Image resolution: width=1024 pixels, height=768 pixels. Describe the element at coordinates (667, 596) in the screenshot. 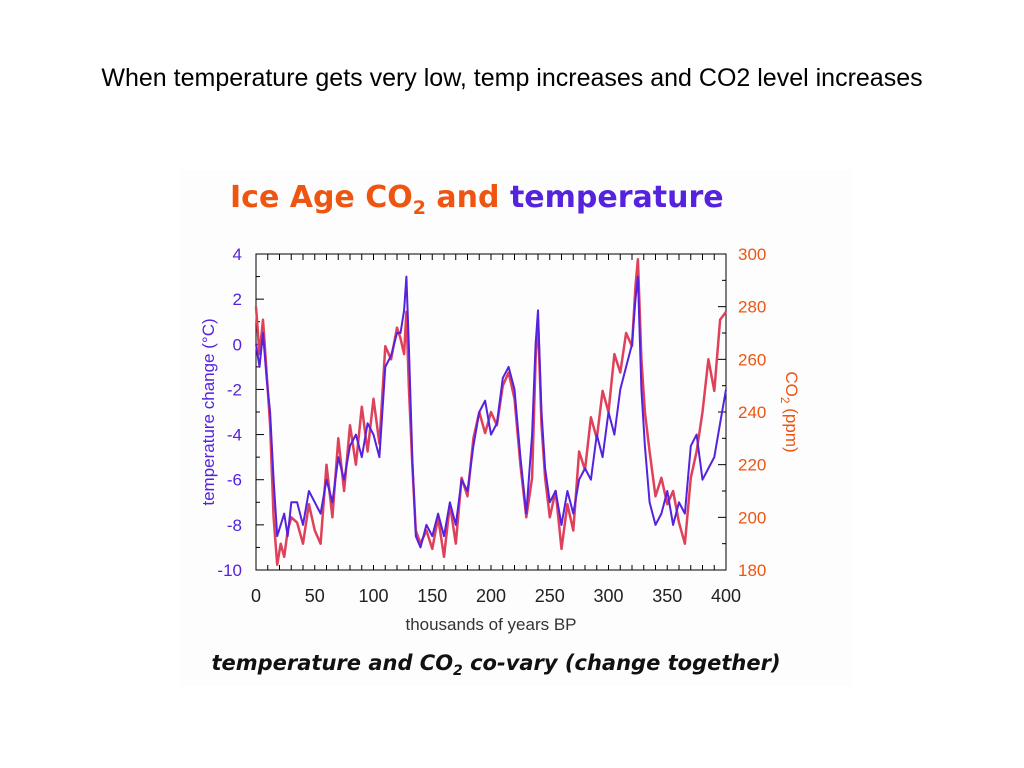

I see `x-tick-label: 350` at that location.